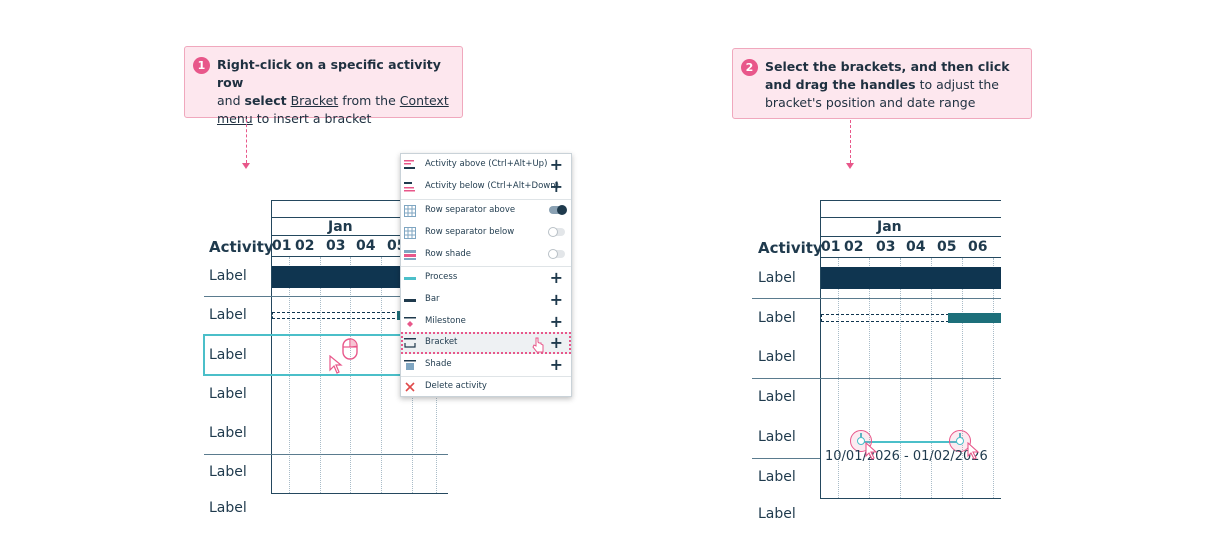 The image size is (1205, 556). I want to click on menu-item-activity-above: Activity above (Ctrl+Alt+Up) +, so click(486, 165).